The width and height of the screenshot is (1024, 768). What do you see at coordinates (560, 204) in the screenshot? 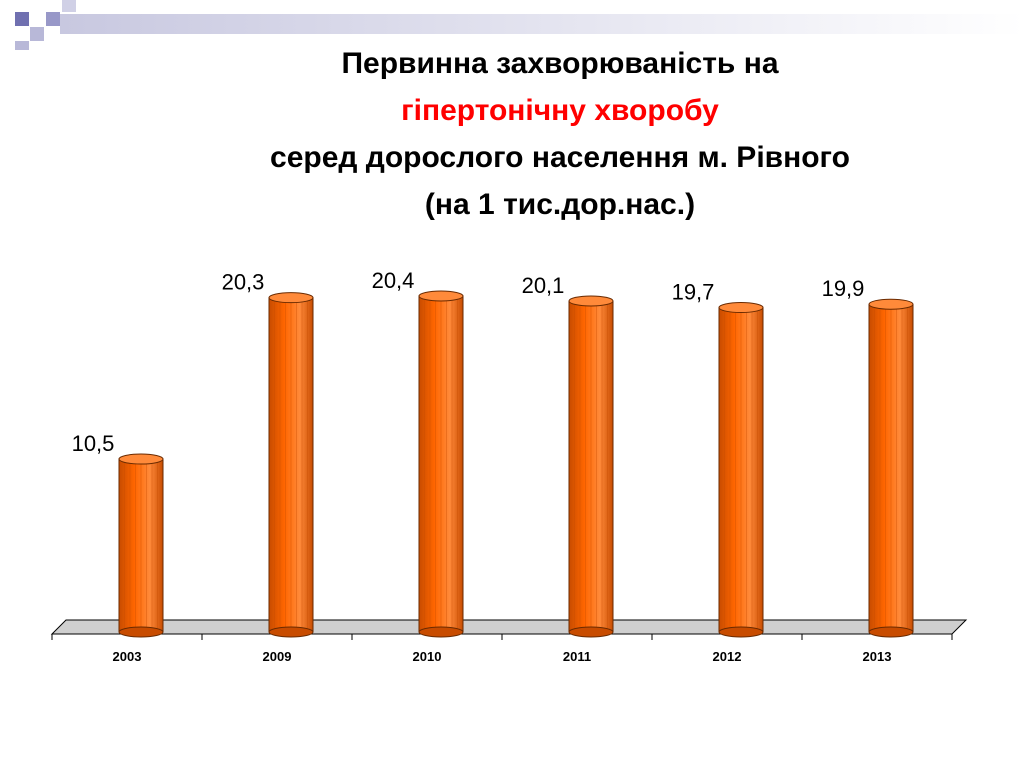
I see `title-line-4: (на 1 тис.дор.нас.)` at bounding box center [560, 204].